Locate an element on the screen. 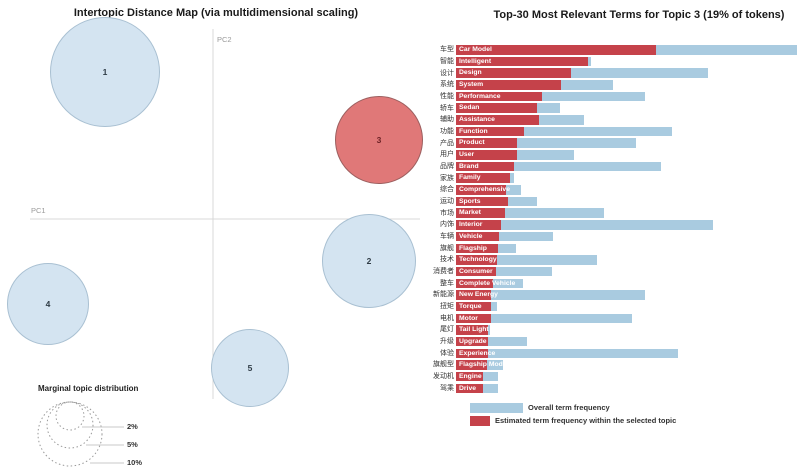  term-row: 电机 Motor is located at coordinates (610, 318).